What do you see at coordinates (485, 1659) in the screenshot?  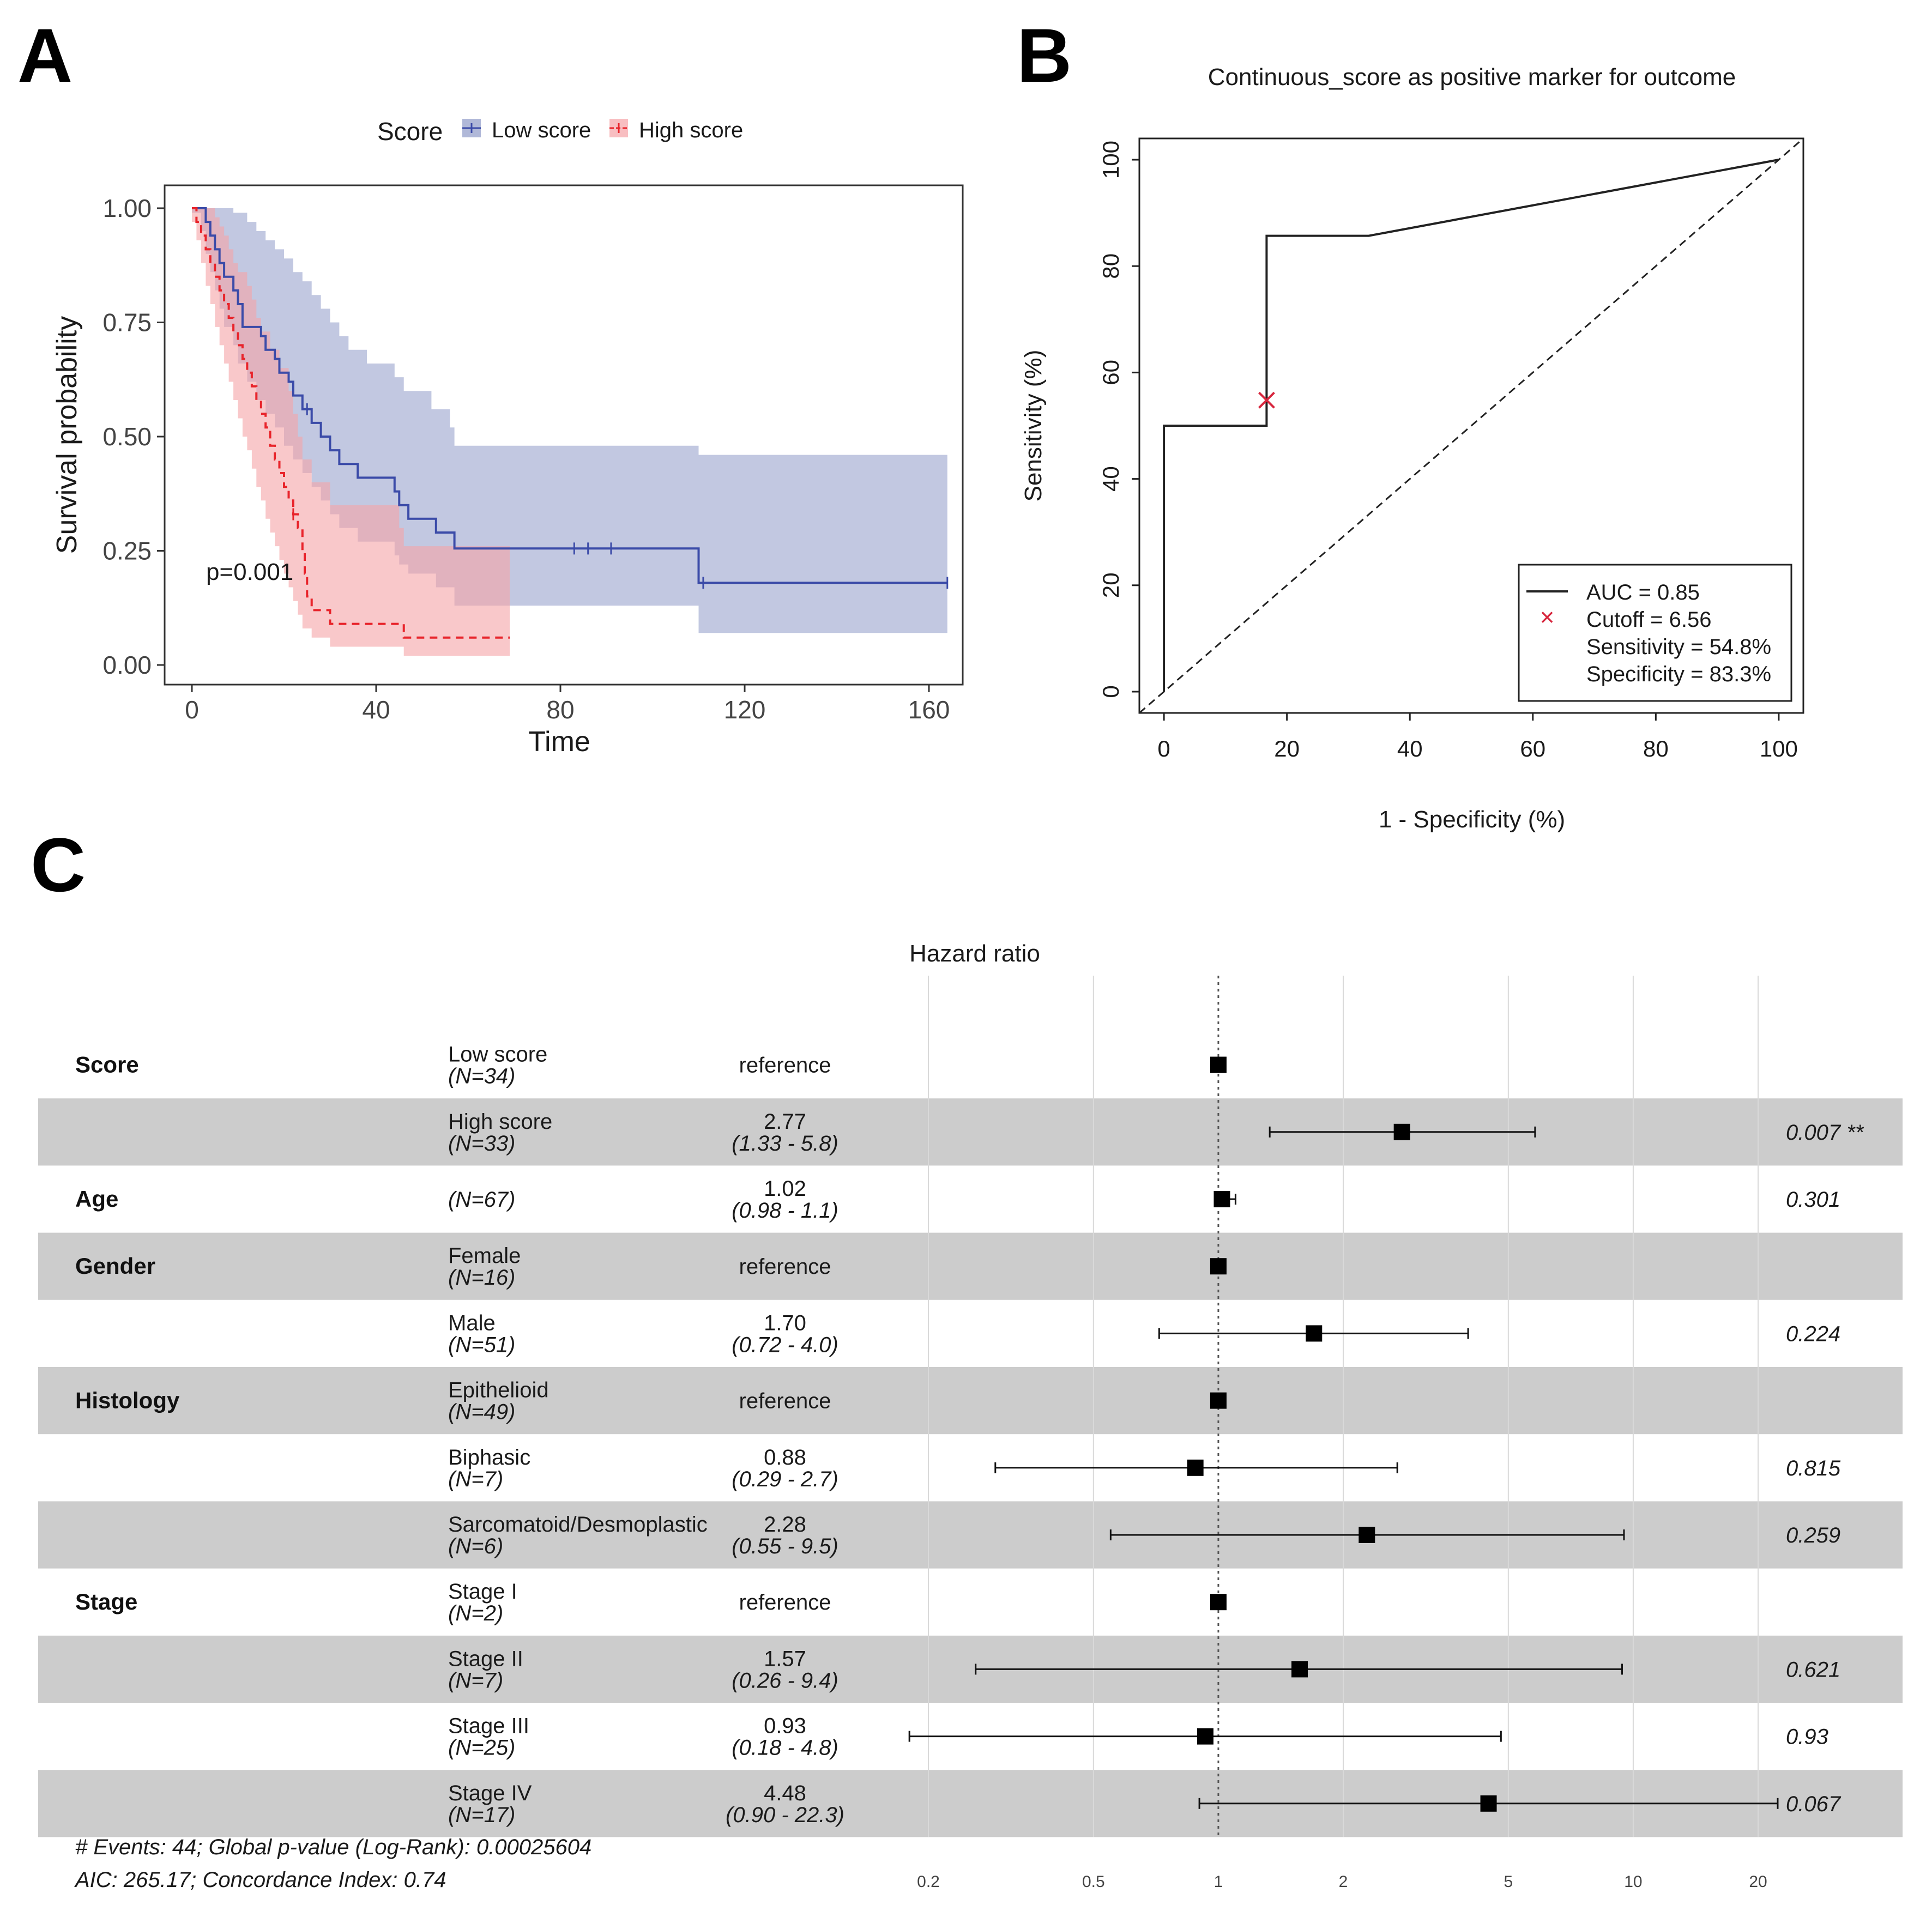 I see `forest-level-label: Stage II` at bounding box center [485, 1659].